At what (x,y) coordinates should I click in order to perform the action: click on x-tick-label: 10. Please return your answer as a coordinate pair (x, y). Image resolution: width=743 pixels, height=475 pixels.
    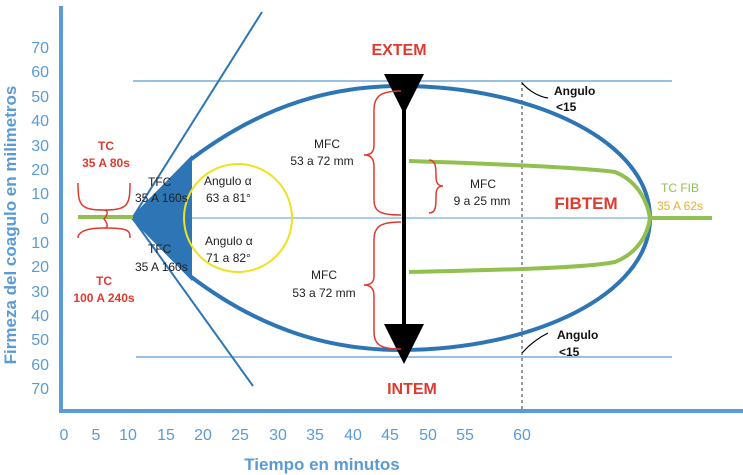
    Looking at the image, I should click on (128, 435).